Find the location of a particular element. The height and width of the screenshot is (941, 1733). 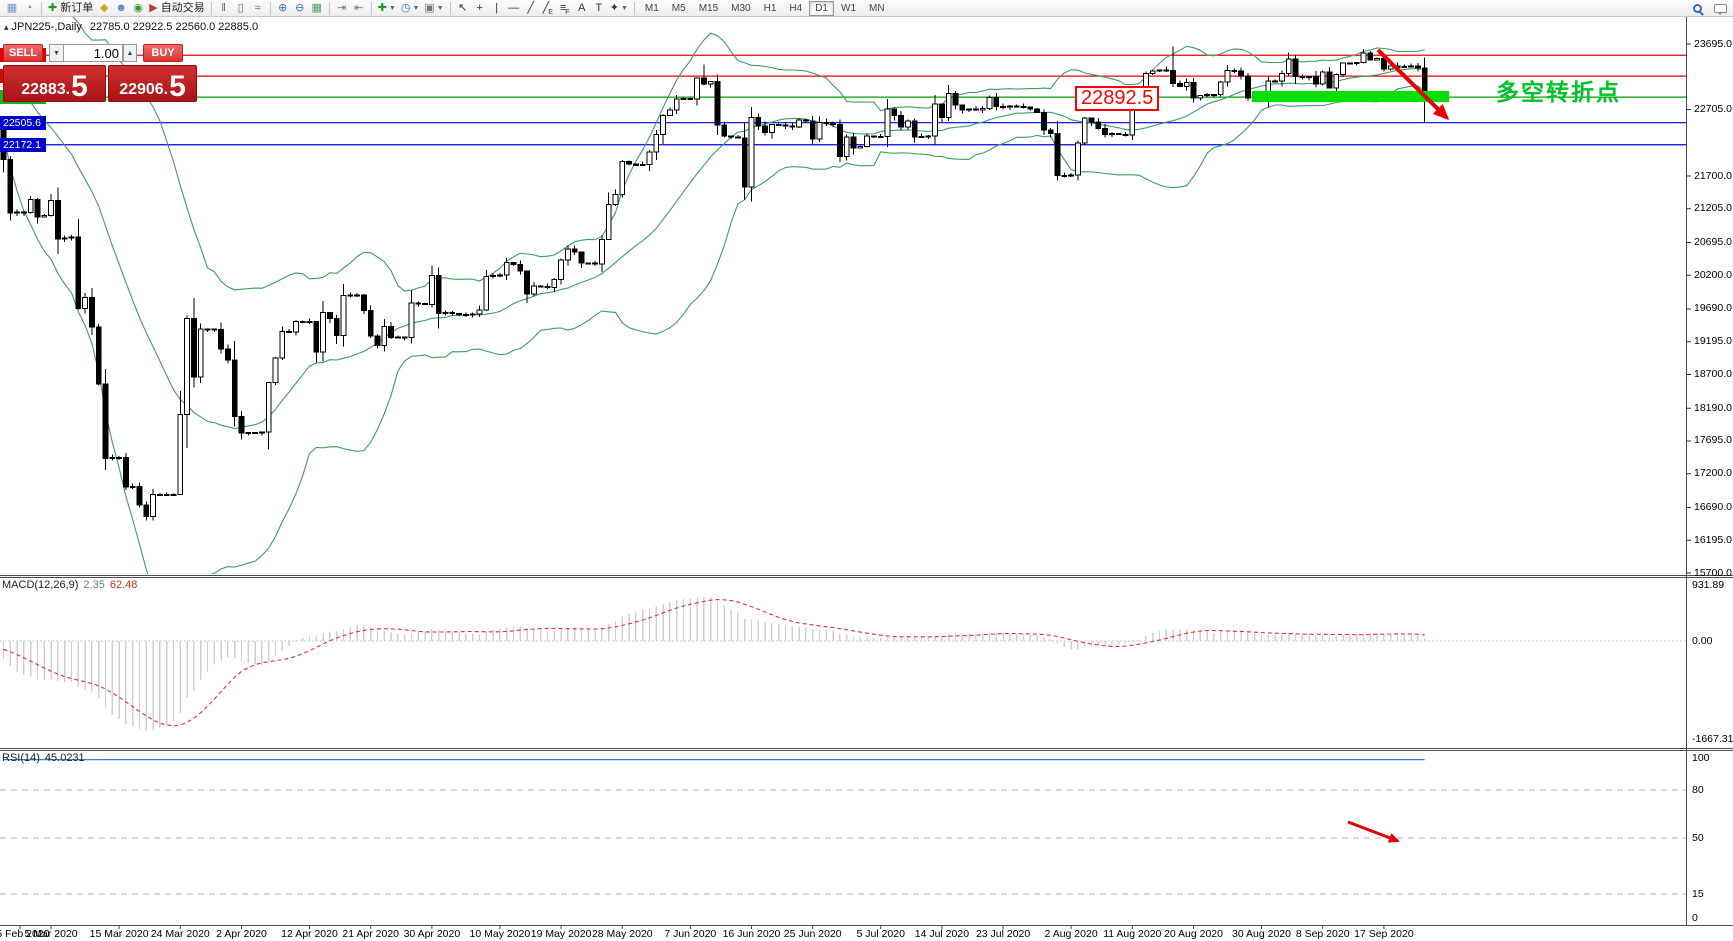

expert-advisor-icon: ☻ is located at coordinates (121, 7).